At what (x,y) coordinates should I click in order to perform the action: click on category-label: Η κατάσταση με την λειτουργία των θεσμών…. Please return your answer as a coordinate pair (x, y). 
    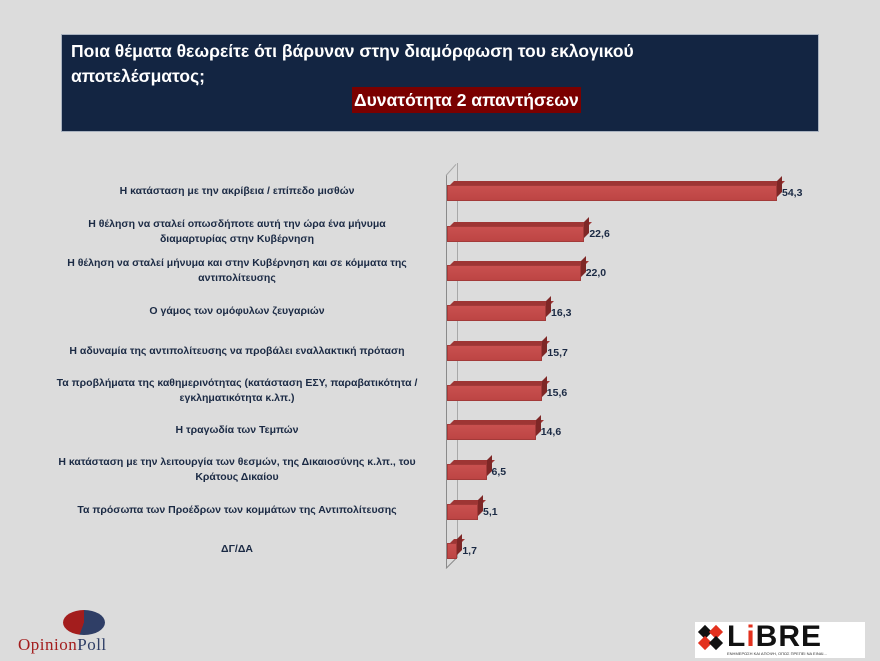
    Looking at the image, I should click on (237, 469).